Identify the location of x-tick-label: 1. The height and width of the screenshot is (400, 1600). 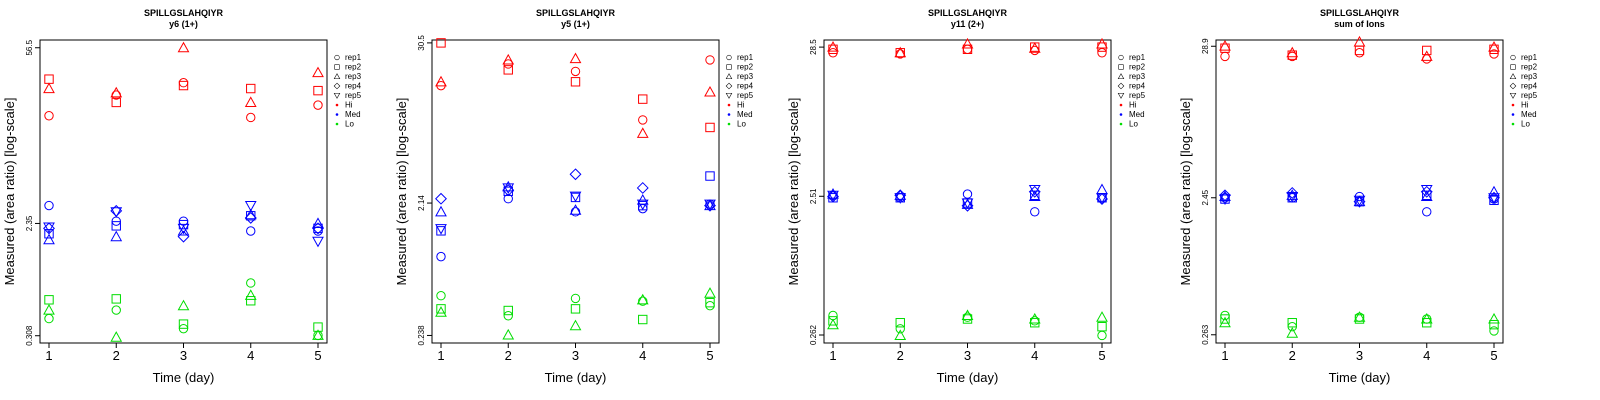
(832, 355).